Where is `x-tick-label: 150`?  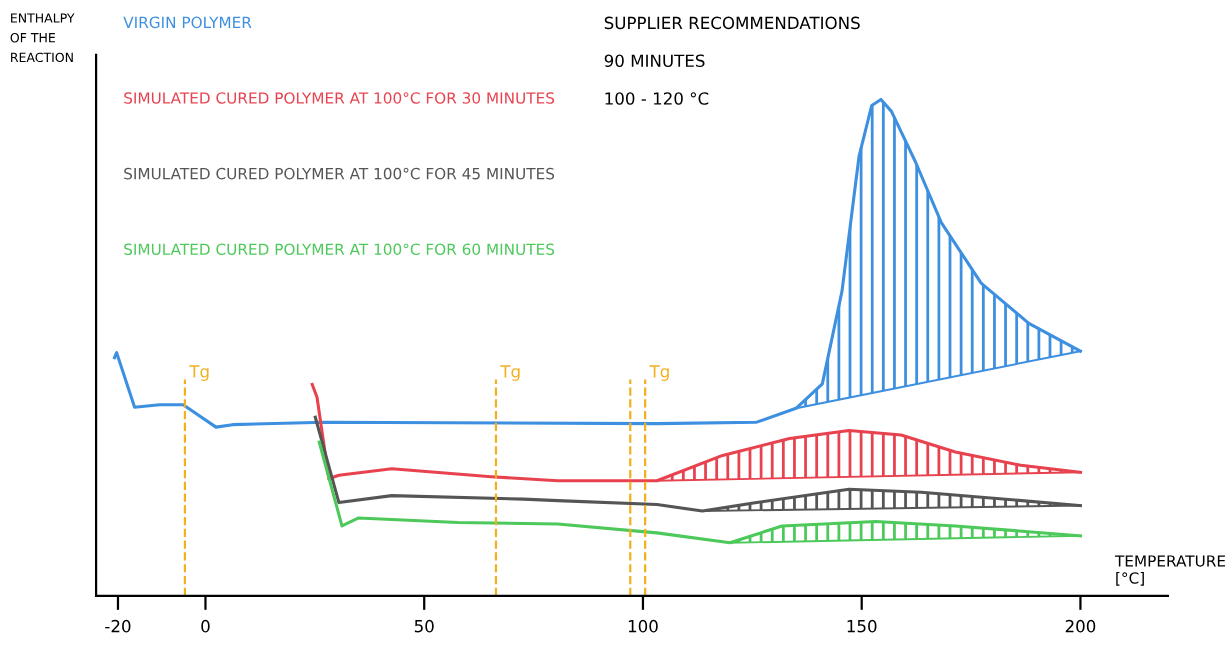
x-tick-label: 150 is located at coordinates (862, 626).